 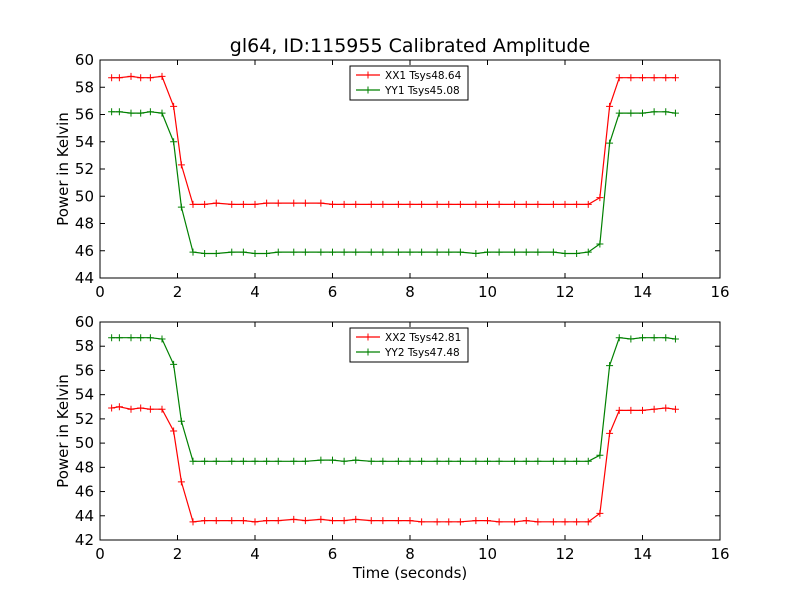 What do you see at coordinates (84, 115) in the screenshot?
I see `y-tick-label: 56` at bounding box center [84, 115].